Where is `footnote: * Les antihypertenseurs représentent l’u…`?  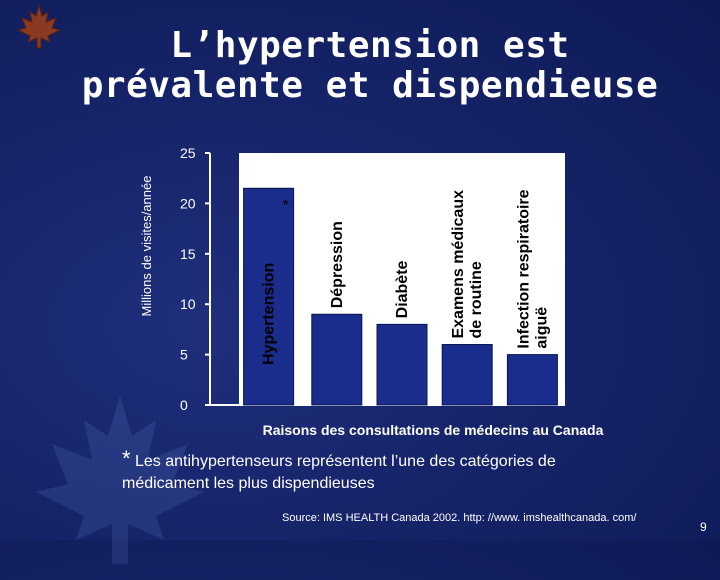 footnote: * Les antihypertenseurs représentent l’u… is located at coordinates (382, 471).